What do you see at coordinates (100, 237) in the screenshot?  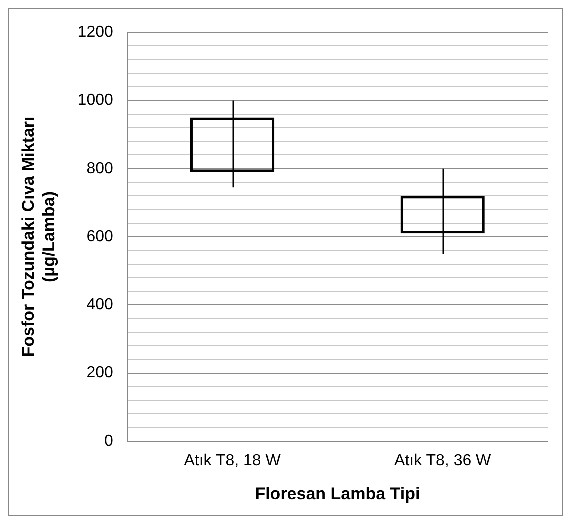 I see `y-tick-label: 600` at bounding box center [100, 237].